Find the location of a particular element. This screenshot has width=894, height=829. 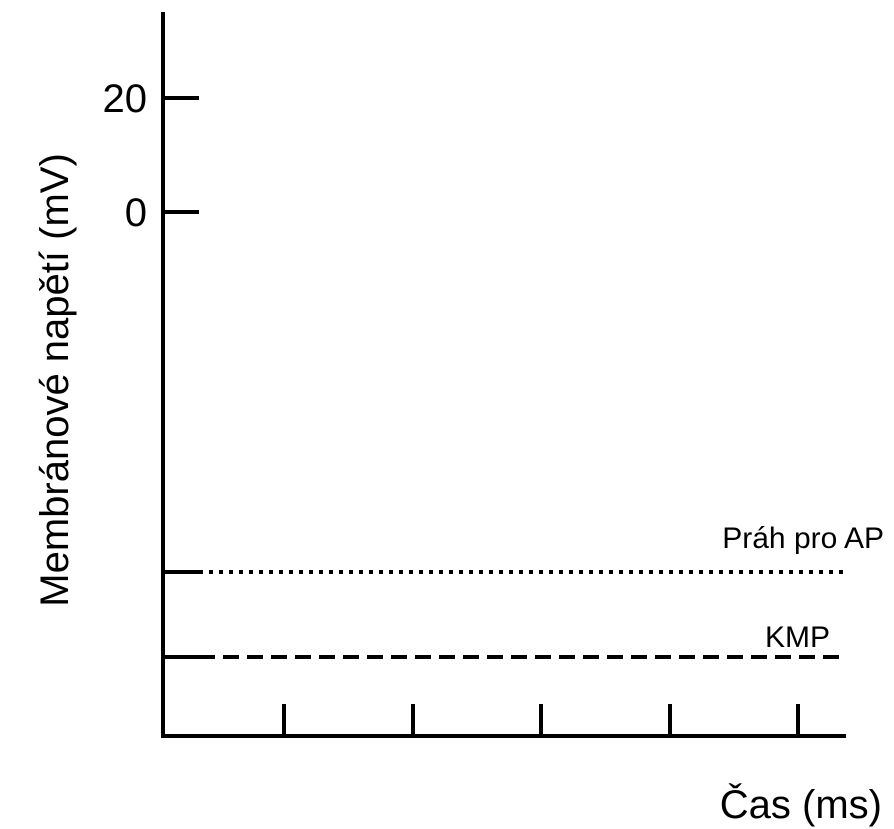

ref-label-kmp: KMP is located at coordinates (797, 637).